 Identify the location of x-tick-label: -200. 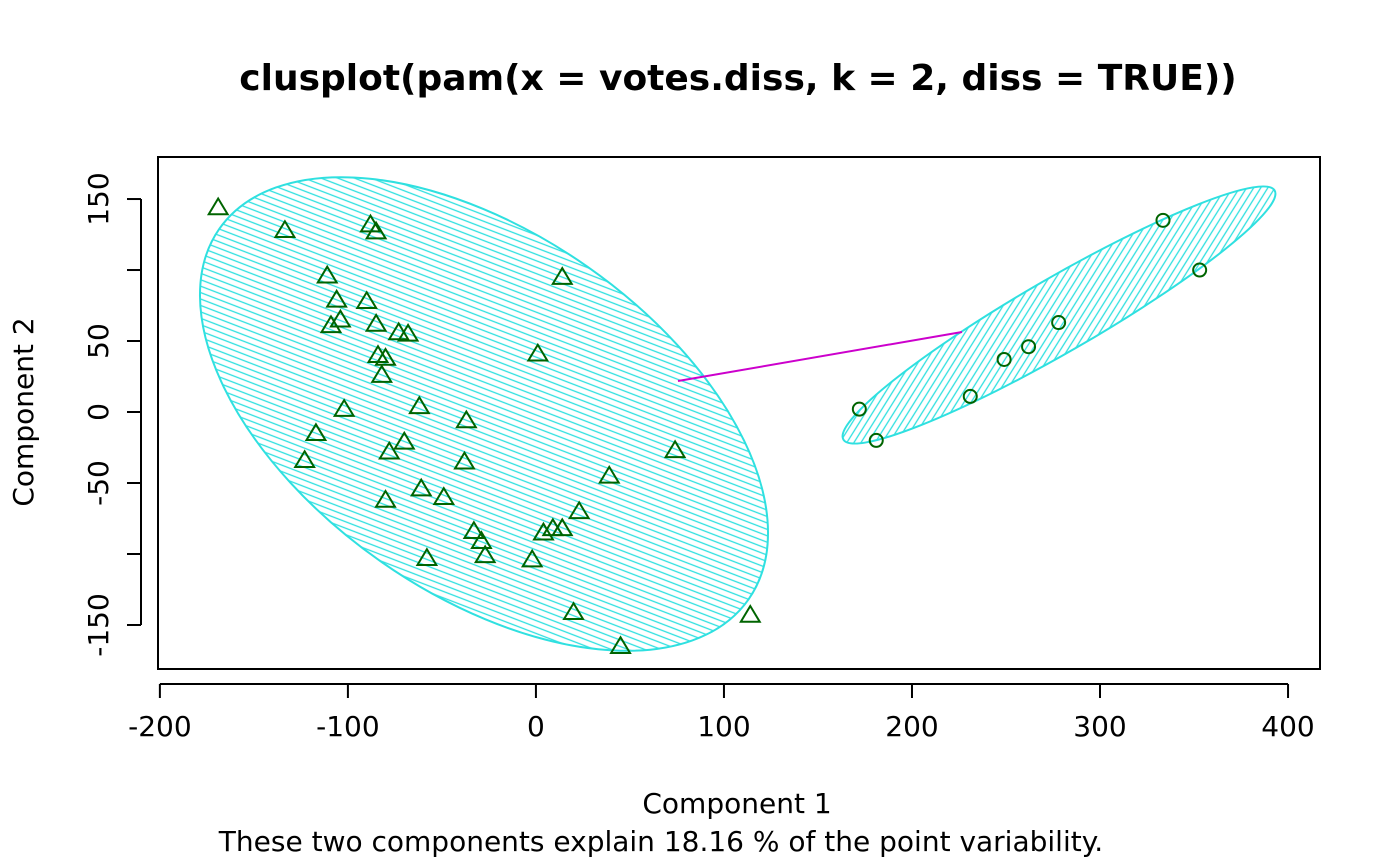
(160, 726).